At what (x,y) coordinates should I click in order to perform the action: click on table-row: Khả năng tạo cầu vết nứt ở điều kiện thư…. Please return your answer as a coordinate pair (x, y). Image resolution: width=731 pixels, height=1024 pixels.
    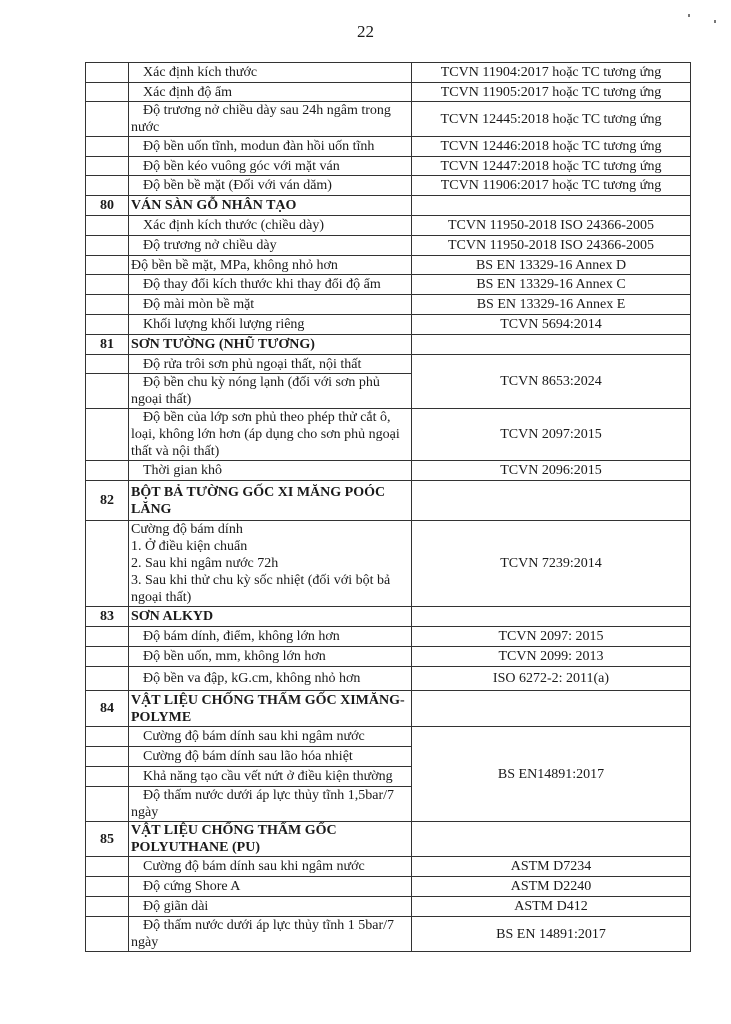
    Looking at the image, I should click on (388, 776).